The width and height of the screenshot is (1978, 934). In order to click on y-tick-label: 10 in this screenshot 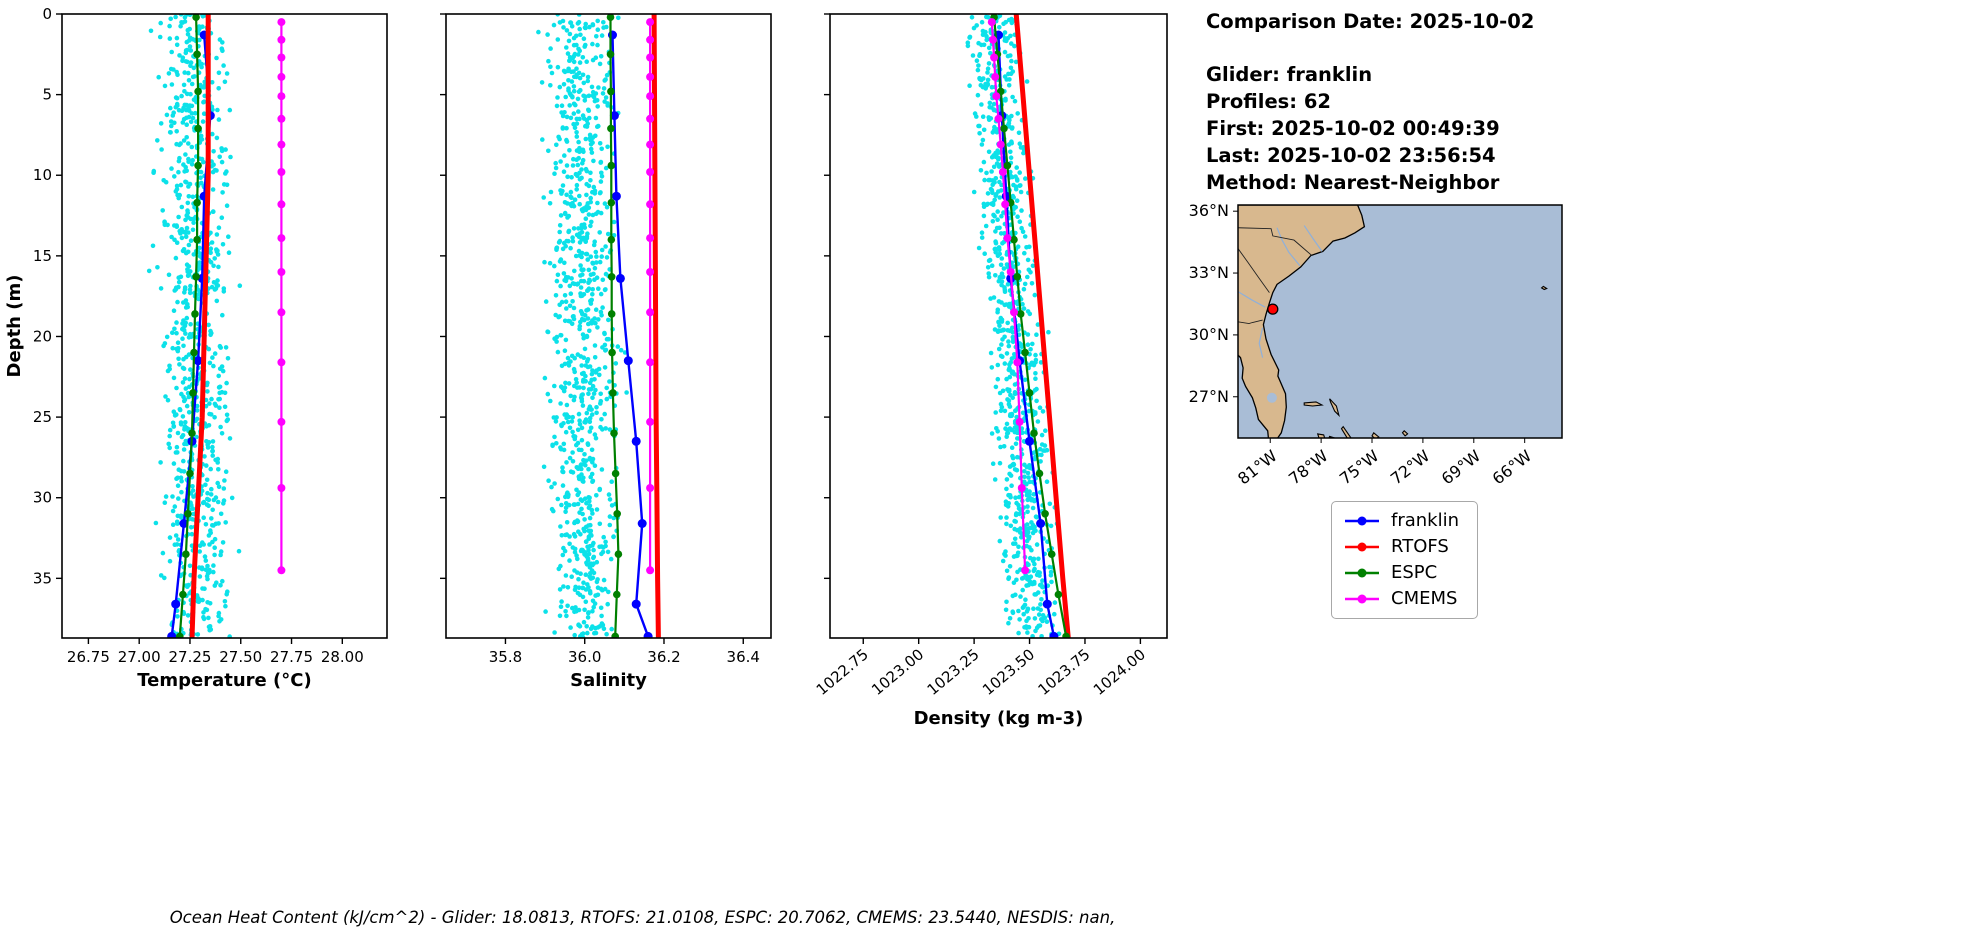, I will do `click(42, 175)`.